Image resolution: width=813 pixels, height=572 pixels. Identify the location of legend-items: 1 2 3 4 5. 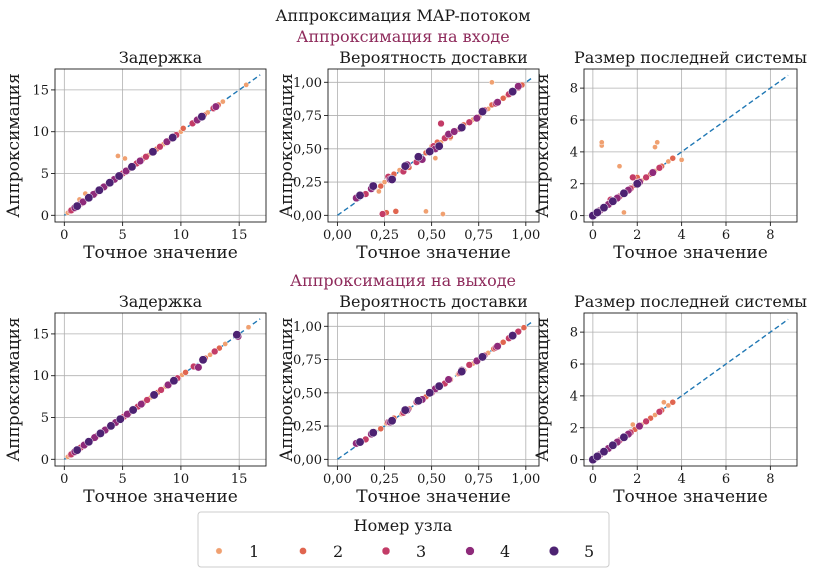
(404, 551).